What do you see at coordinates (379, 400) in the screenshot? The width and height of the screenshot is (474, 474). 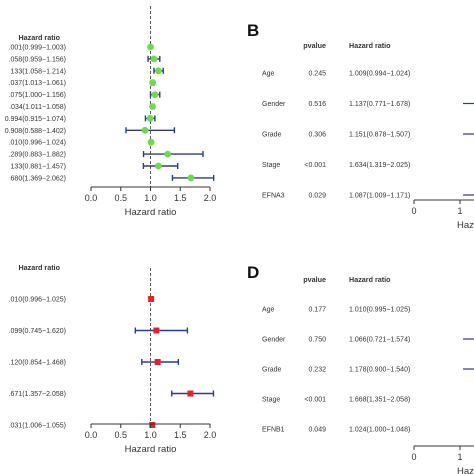 I see `hazard-ratio-value: 1.668(1.351−2.058)` at bounding box center [379, 400].